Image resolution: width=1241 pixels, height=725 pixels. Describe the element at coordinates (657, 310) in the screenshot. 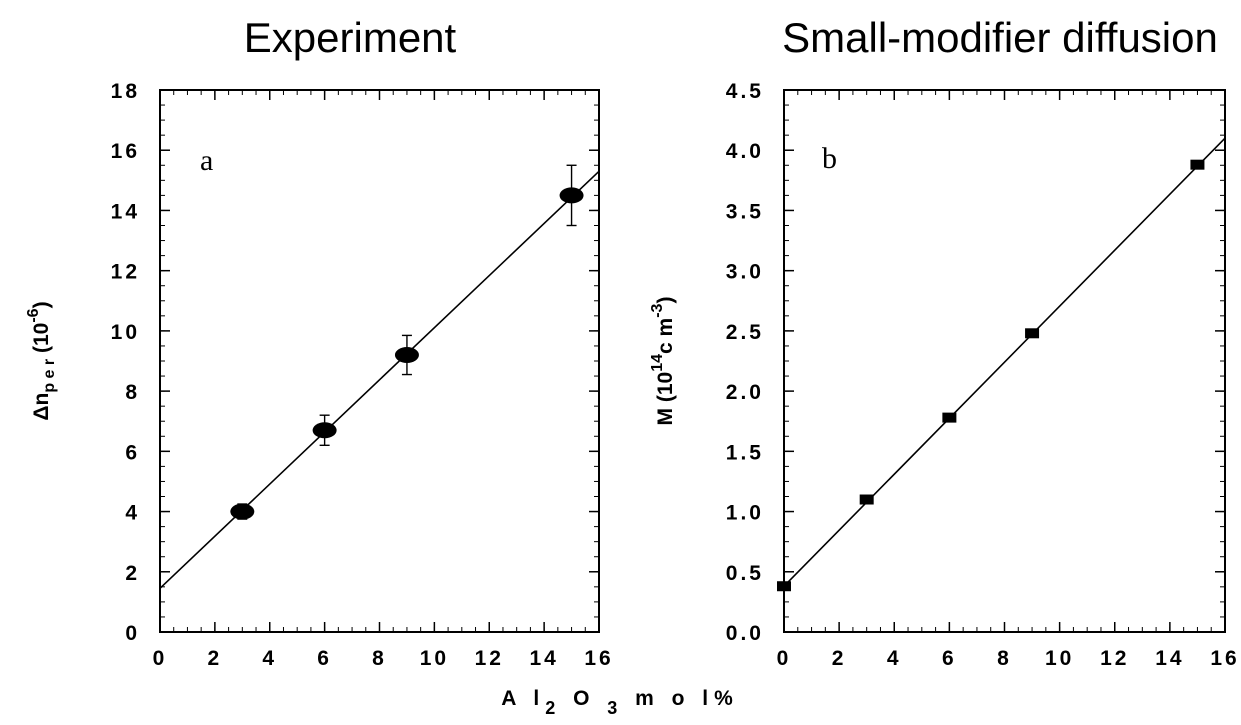

I see `y-label-part: -3` at that location.